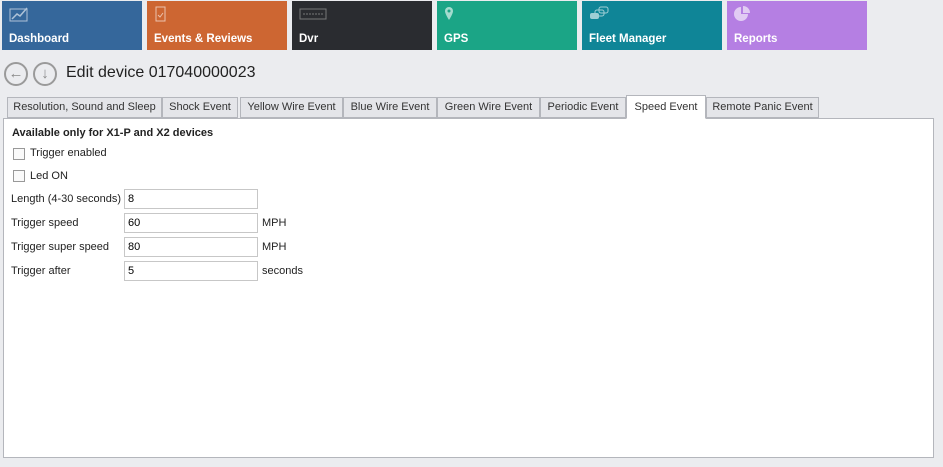 The height and width of the screenshot is (467, 943). I want to click on tile-label: Reports, so click(756, 39).